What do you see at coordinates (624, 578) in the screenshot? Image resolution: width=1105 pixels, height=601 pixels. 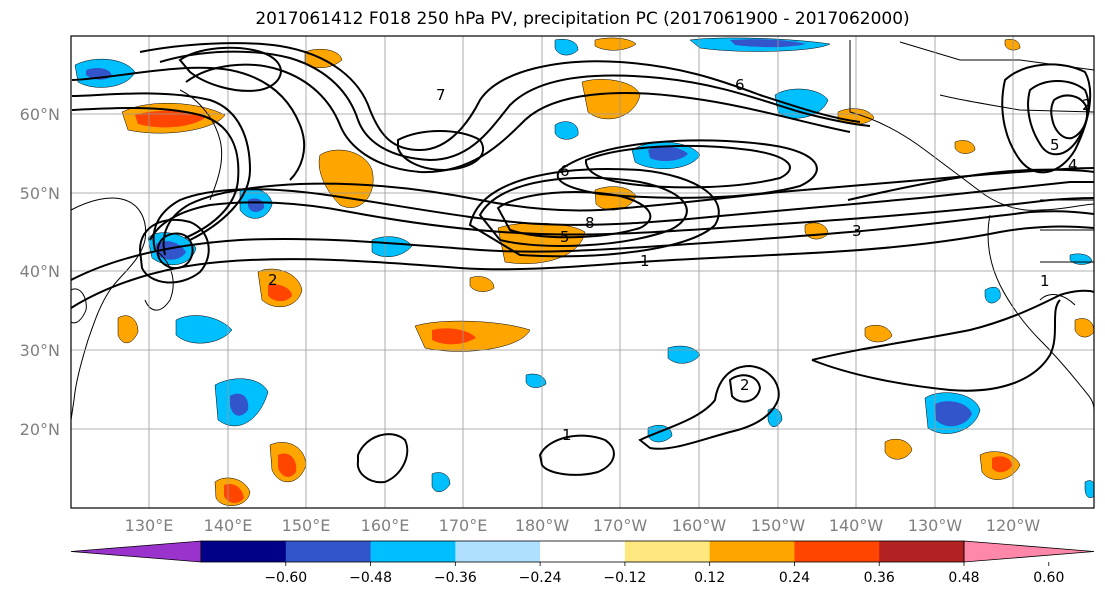 I see `colorbar-tick-label: −0.12` at bounding box center [624, 578].